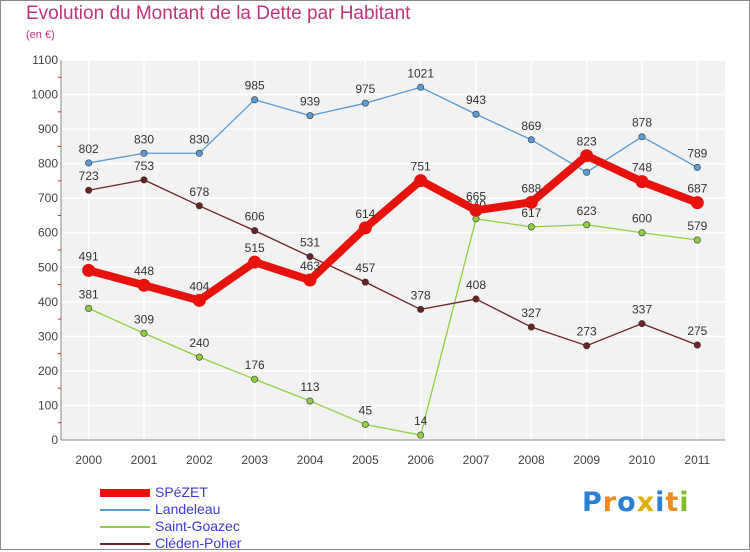 This screenshot has height=552, width=750. What do you see at coordinates (199, 286) in the screenshot?
I see `data-label-sp-zet: 404` at bounding box center [199, 286].